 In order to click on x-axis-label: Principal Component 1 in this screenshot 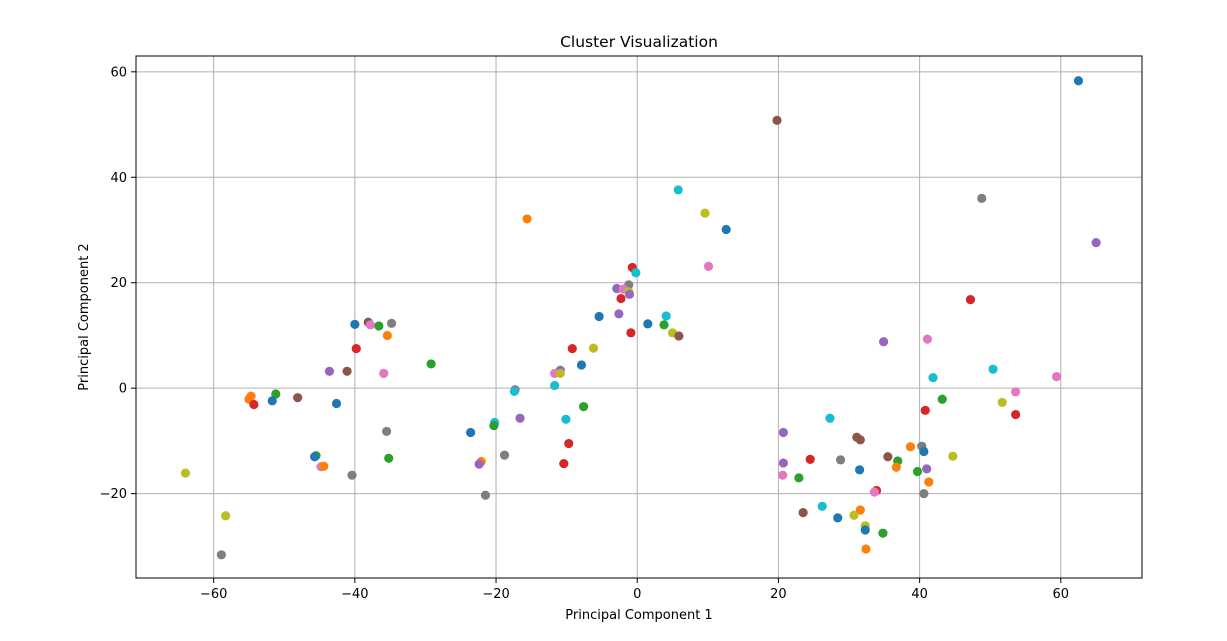, I will do `click(638, 615)`.